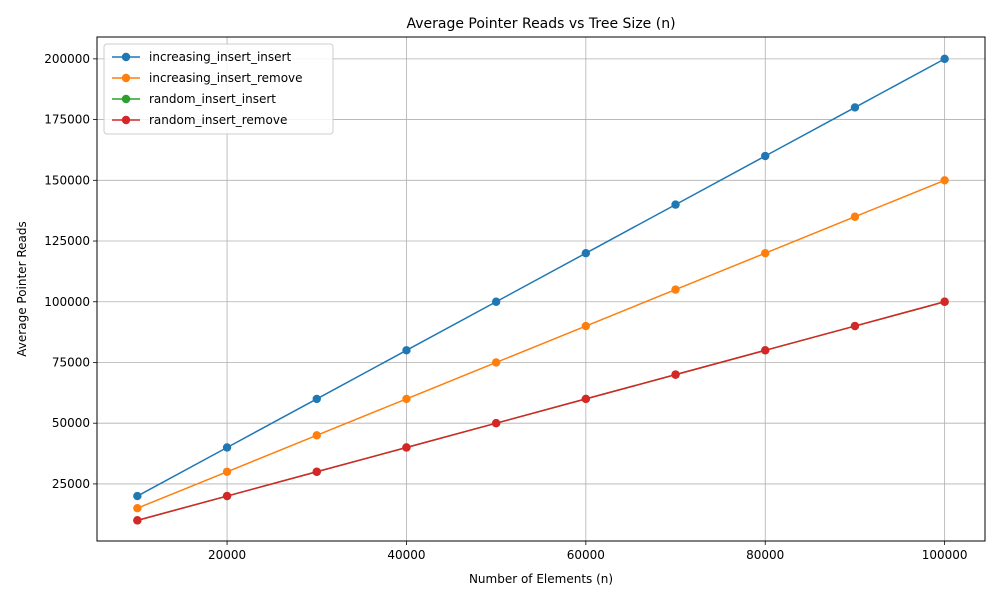 This screenshot has height=600, width=1000. Describe the element at coordinates (67, 120) in the screenshot. I see `y-tick-label: 175000` at that location.